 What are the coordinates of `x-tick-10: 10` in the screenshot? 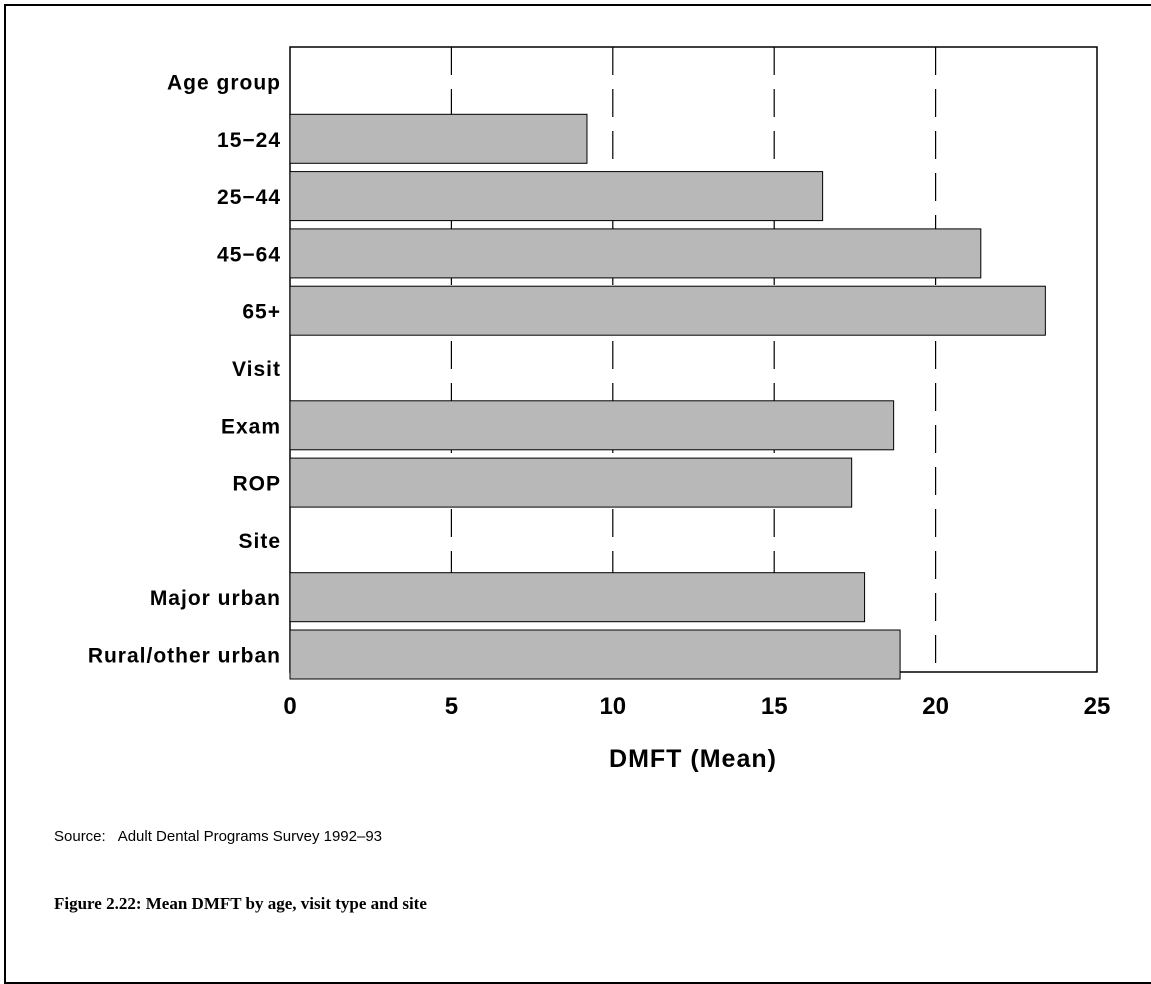 It's located at (612, 706).